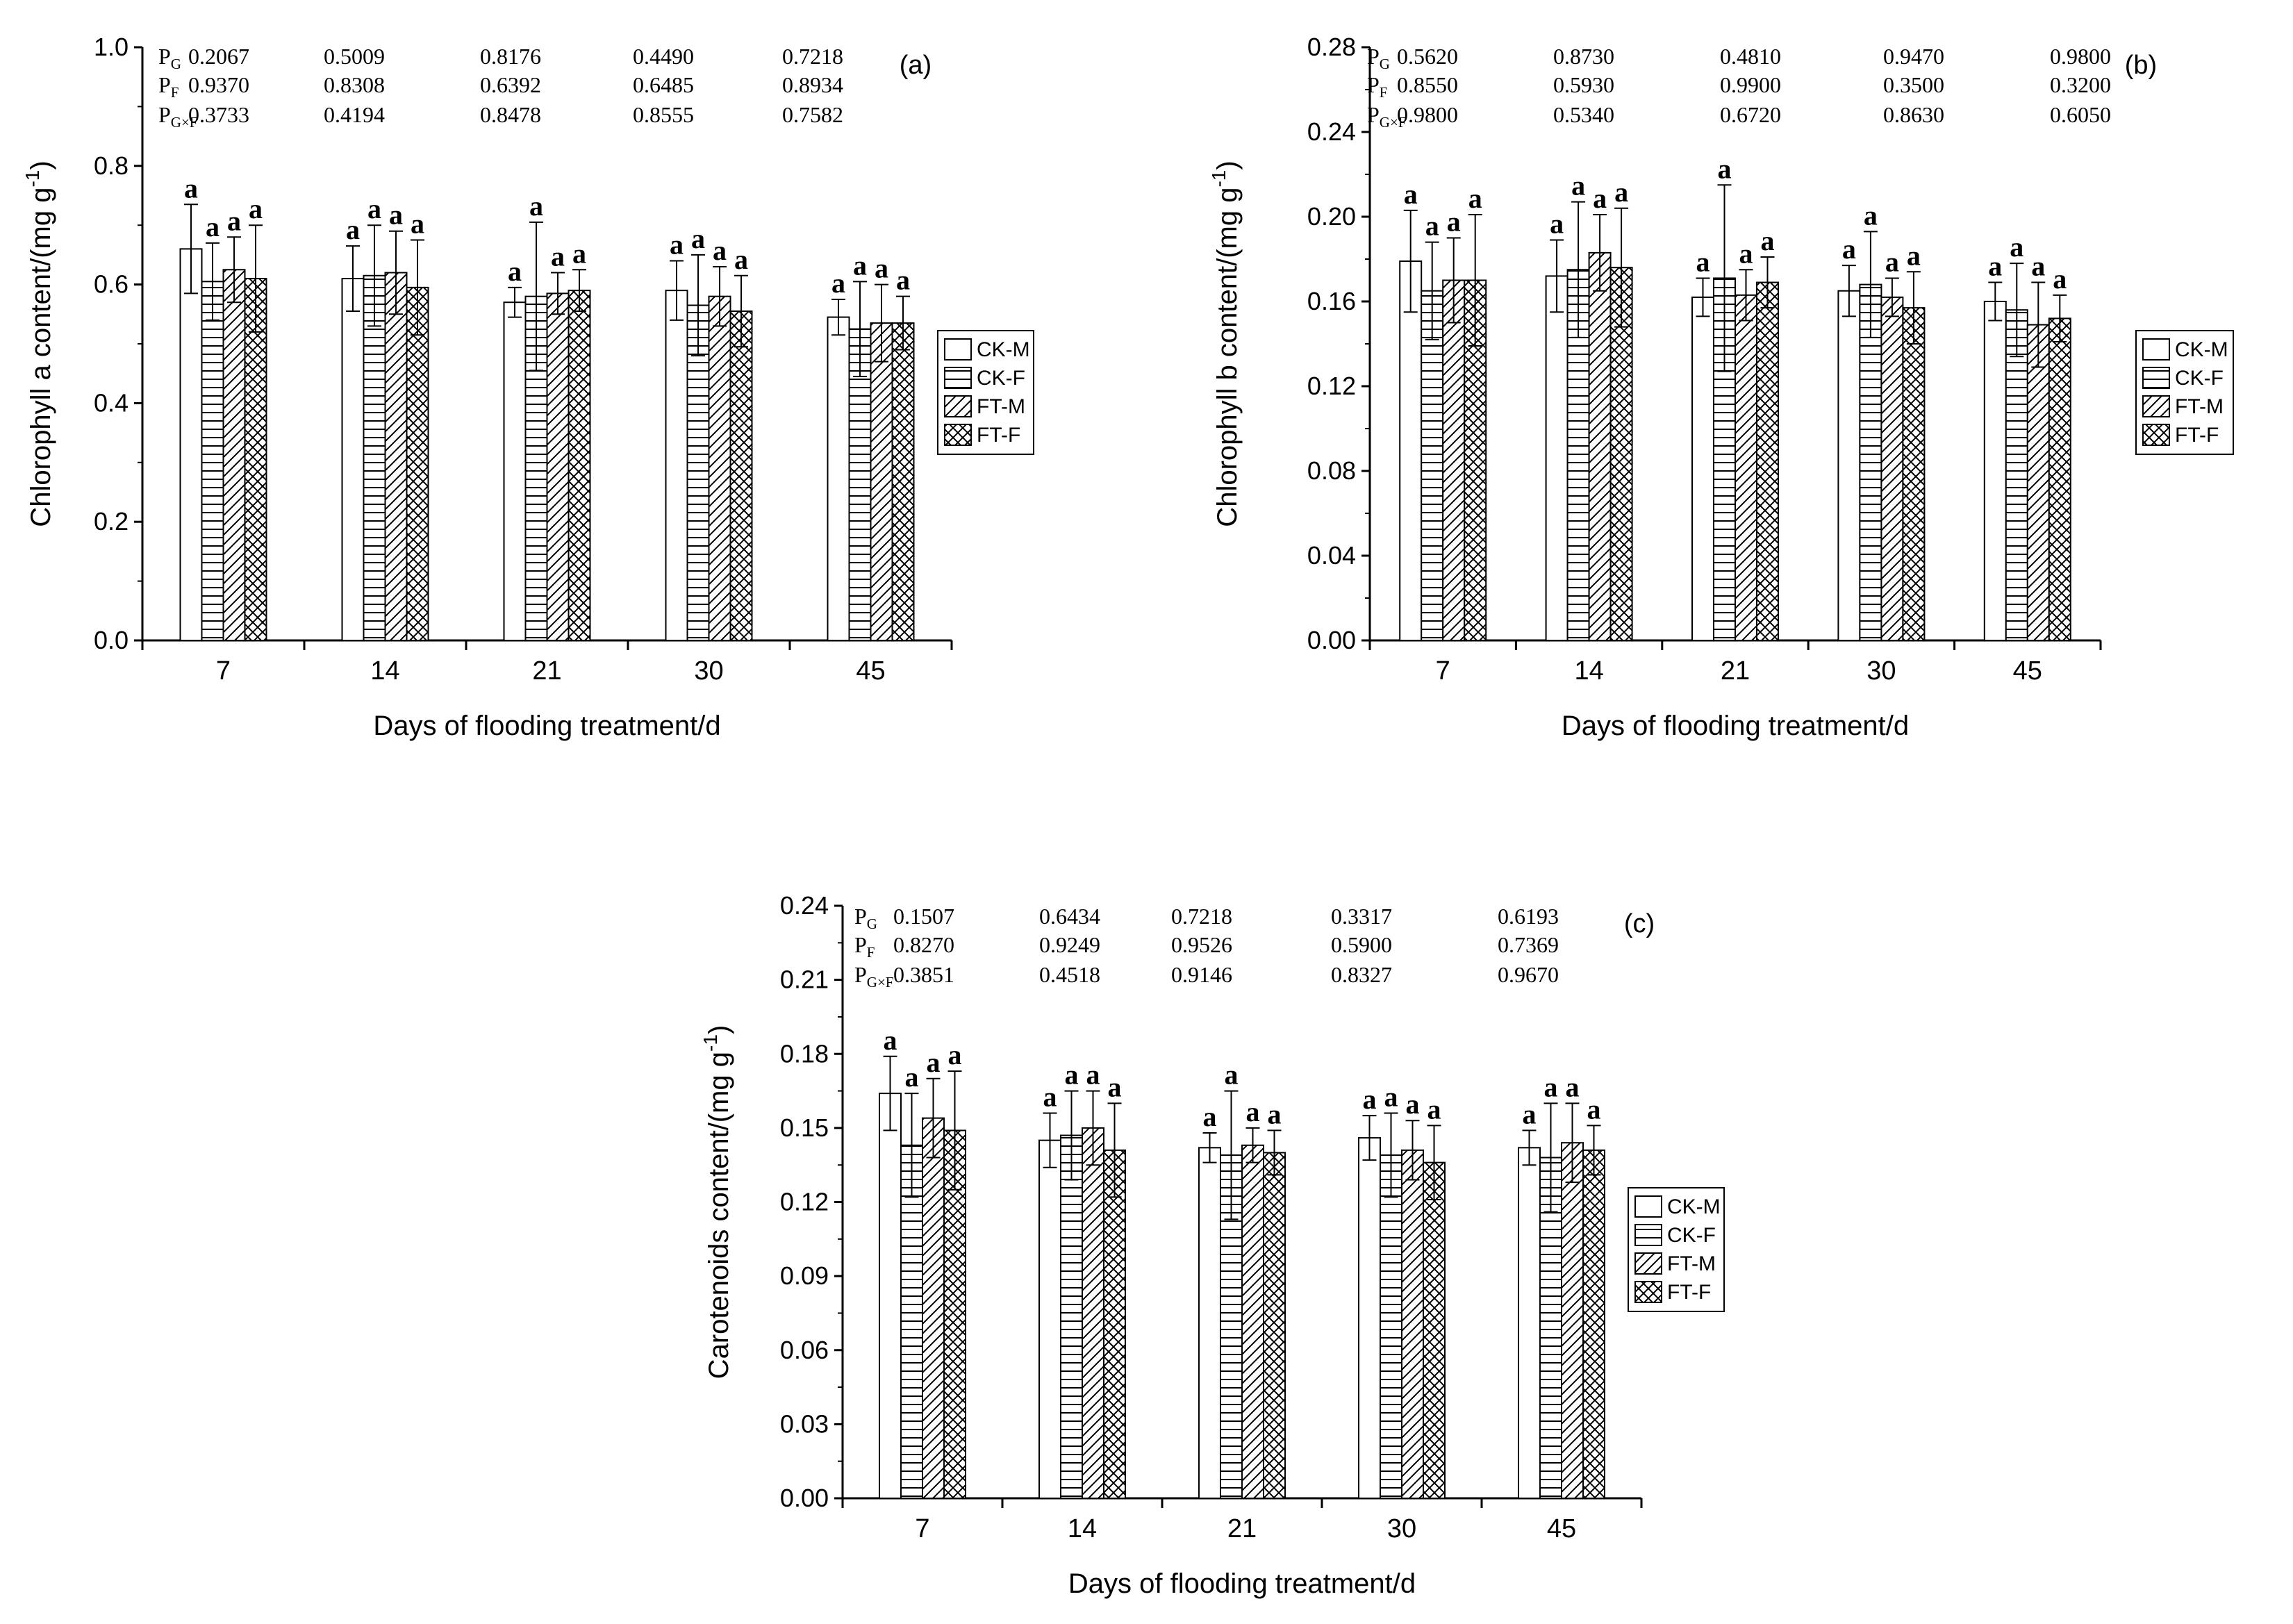 The width and height of the screenshot is (2293, 1624). I want to click on y-tick-label: 0.0, so click(112, 640).